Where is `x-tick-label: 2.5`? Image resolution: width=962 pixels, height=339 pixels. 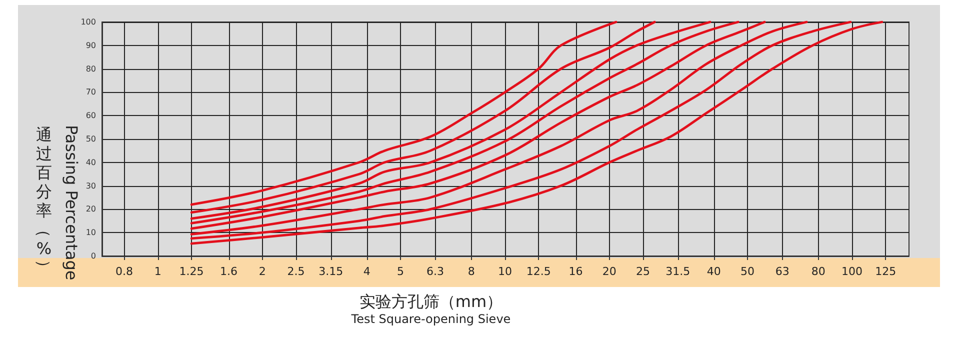
x-tick-label: 2.5 is located at coordinates (296, 271).